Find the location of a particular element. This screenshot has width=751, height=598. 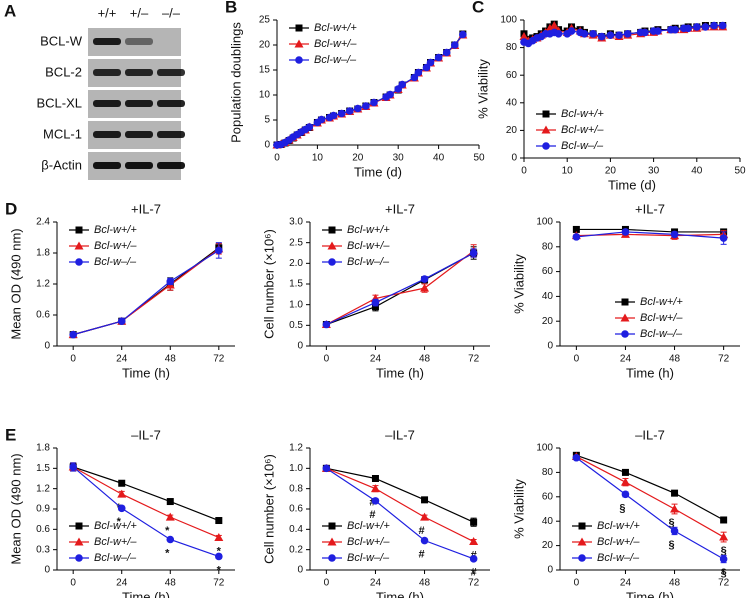

chart-title: +IL-7 is located at coordinates (650, 208).